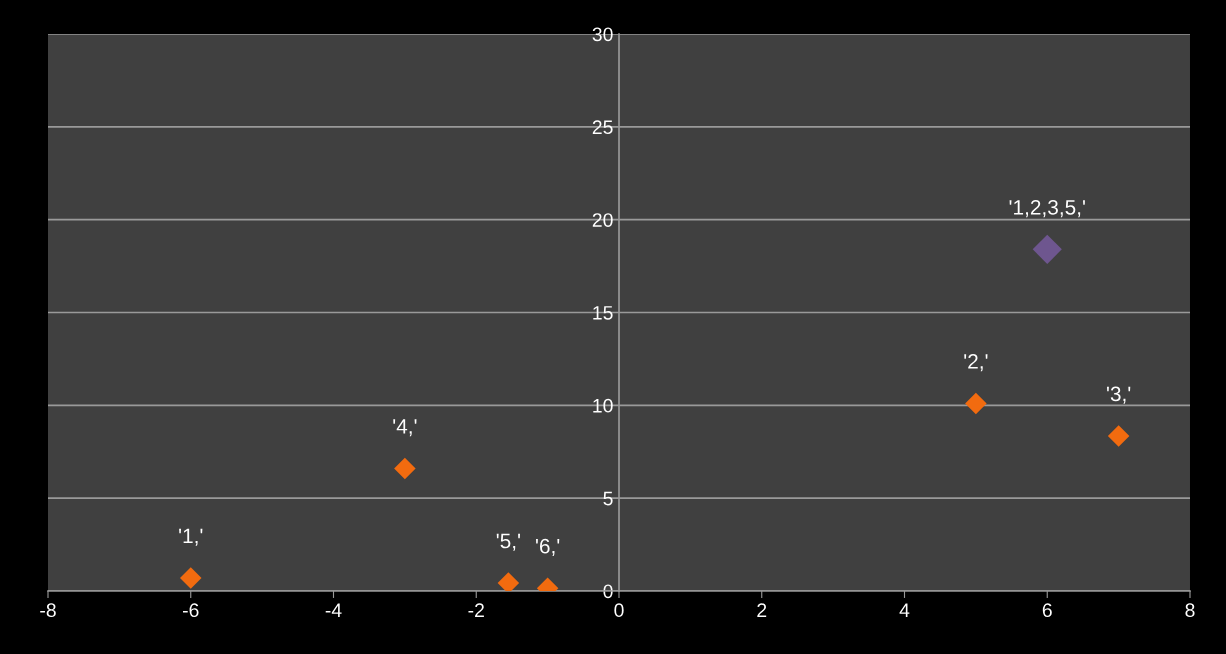  Describe the element at coordinates (190, 610) in the screenshot. I see `x-tick-label: -6` at that location.